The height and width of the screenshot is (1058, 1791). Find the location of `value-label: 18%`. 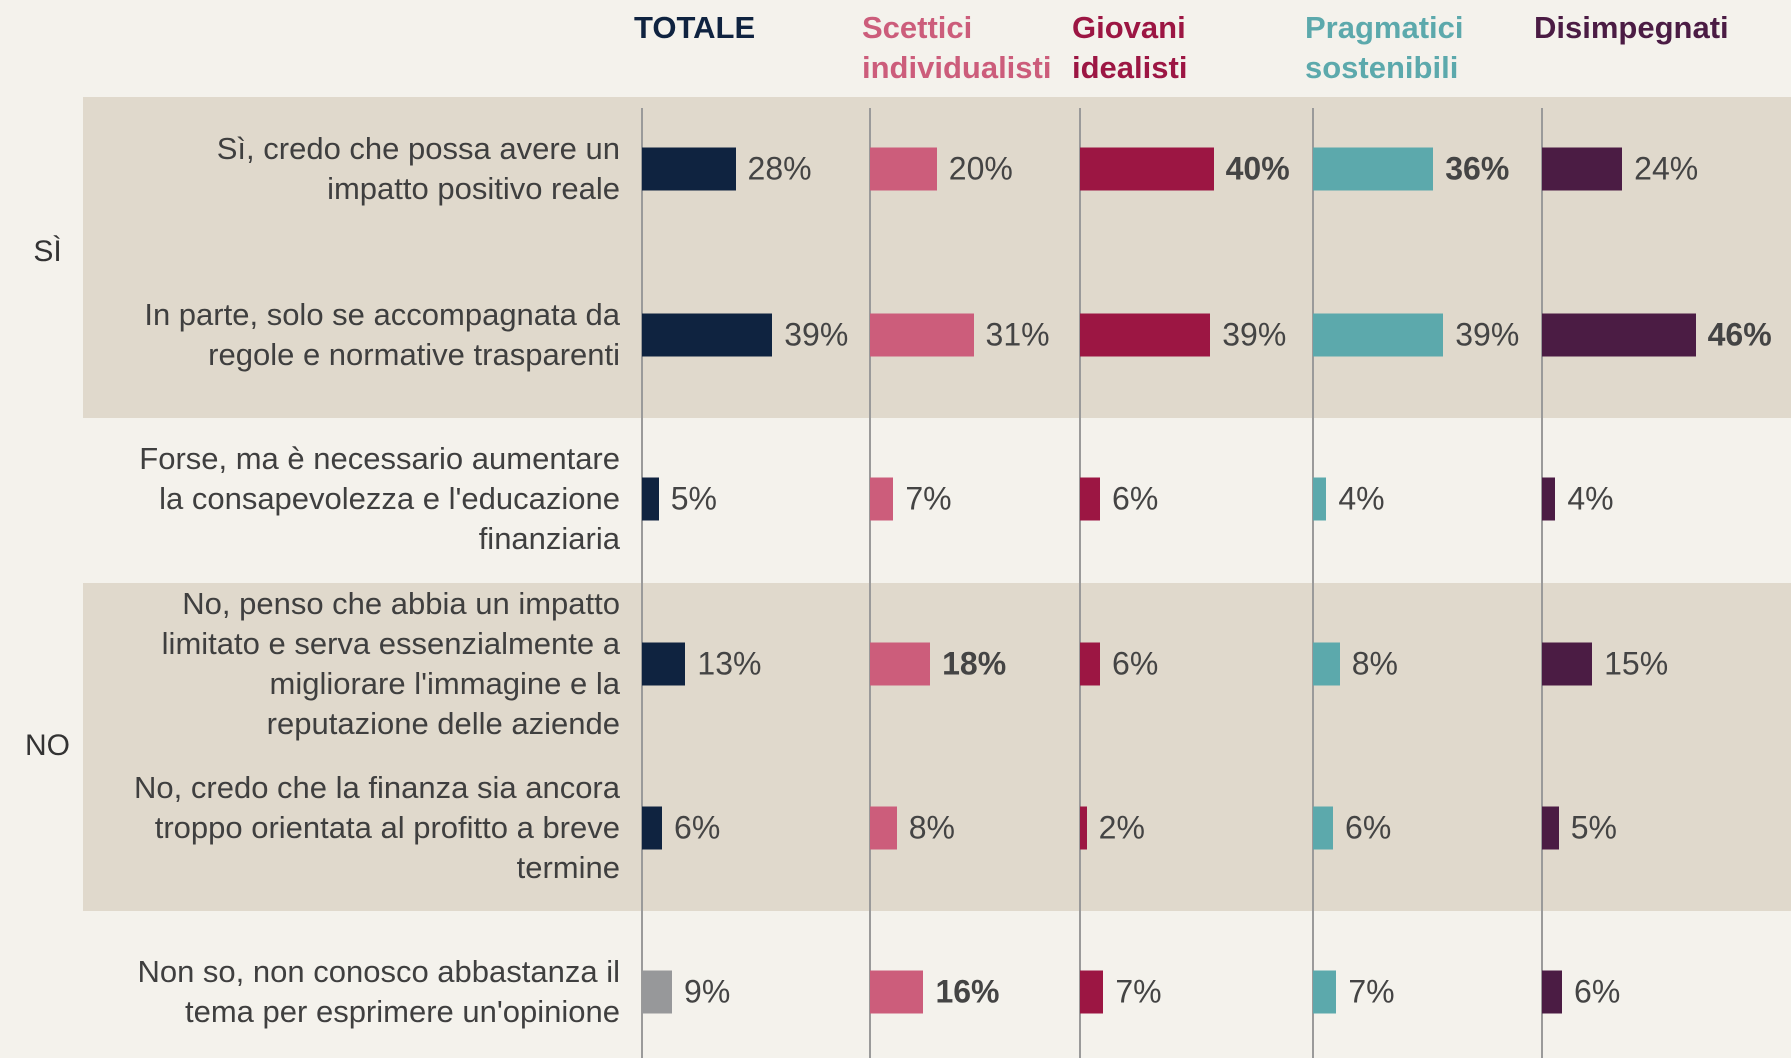

value-label: 18% is located at coordinates (974, 663).